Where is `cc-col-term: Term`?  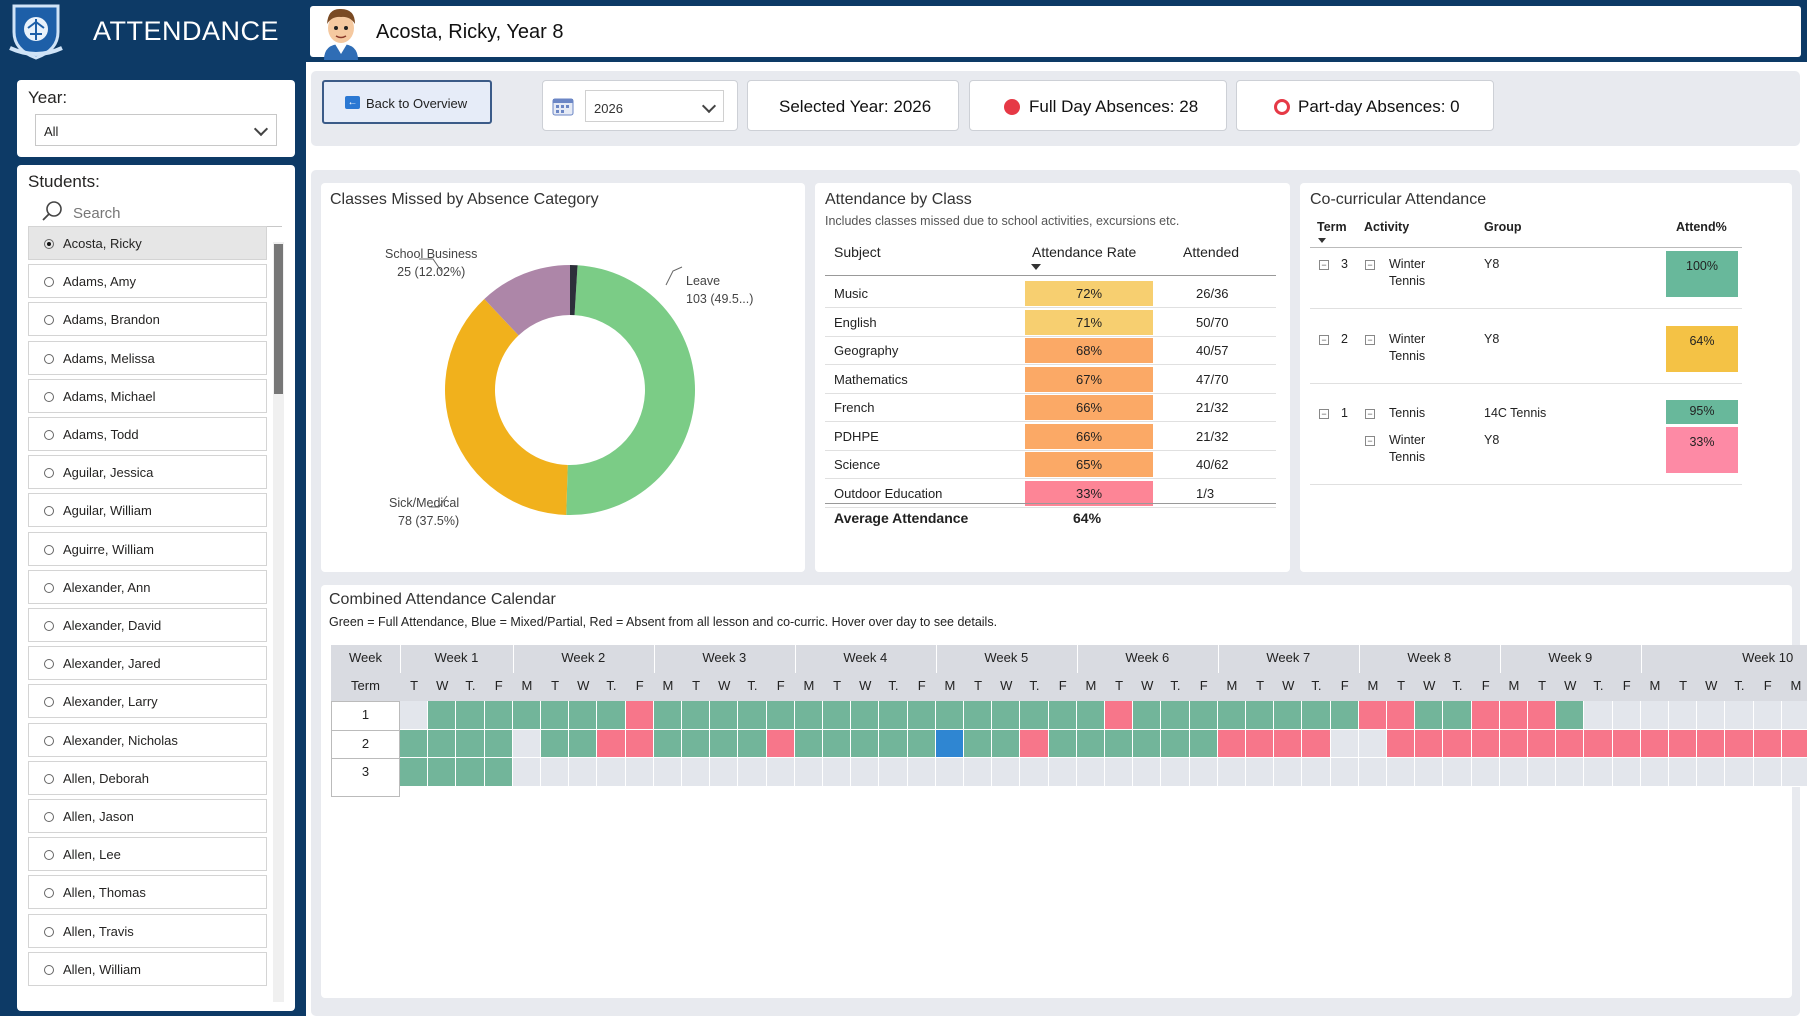 cc-col-term: Term is located at coordinates (1332, 227).